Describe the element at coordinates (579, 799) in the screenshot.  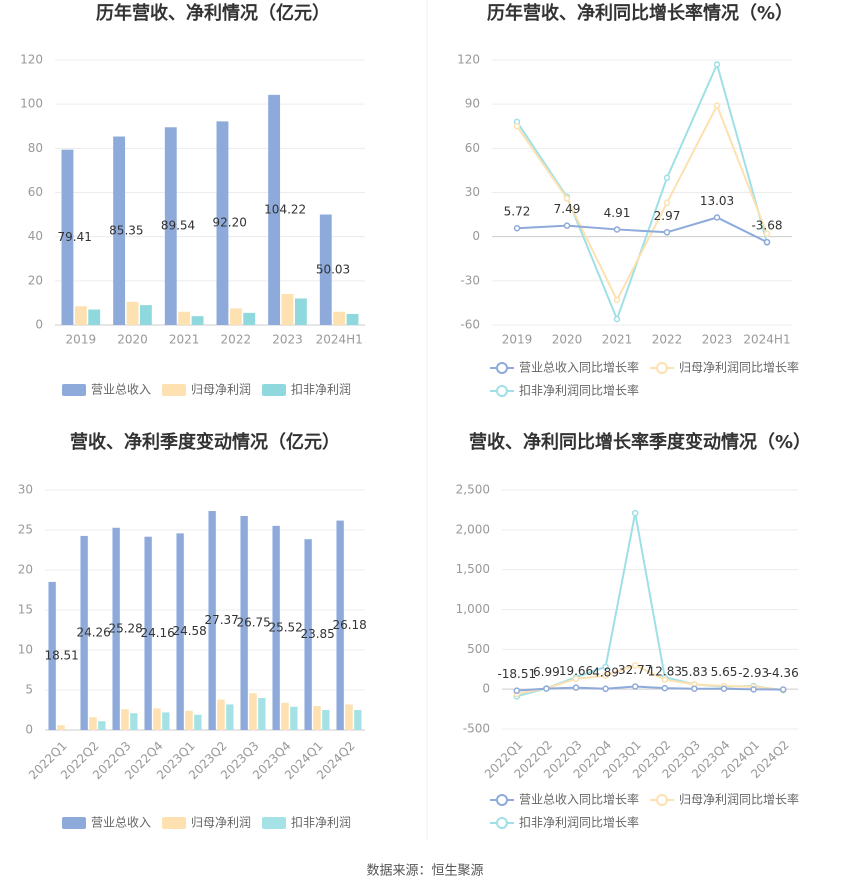
I see `legend-label: 营业总收入同比增长率` at that location.